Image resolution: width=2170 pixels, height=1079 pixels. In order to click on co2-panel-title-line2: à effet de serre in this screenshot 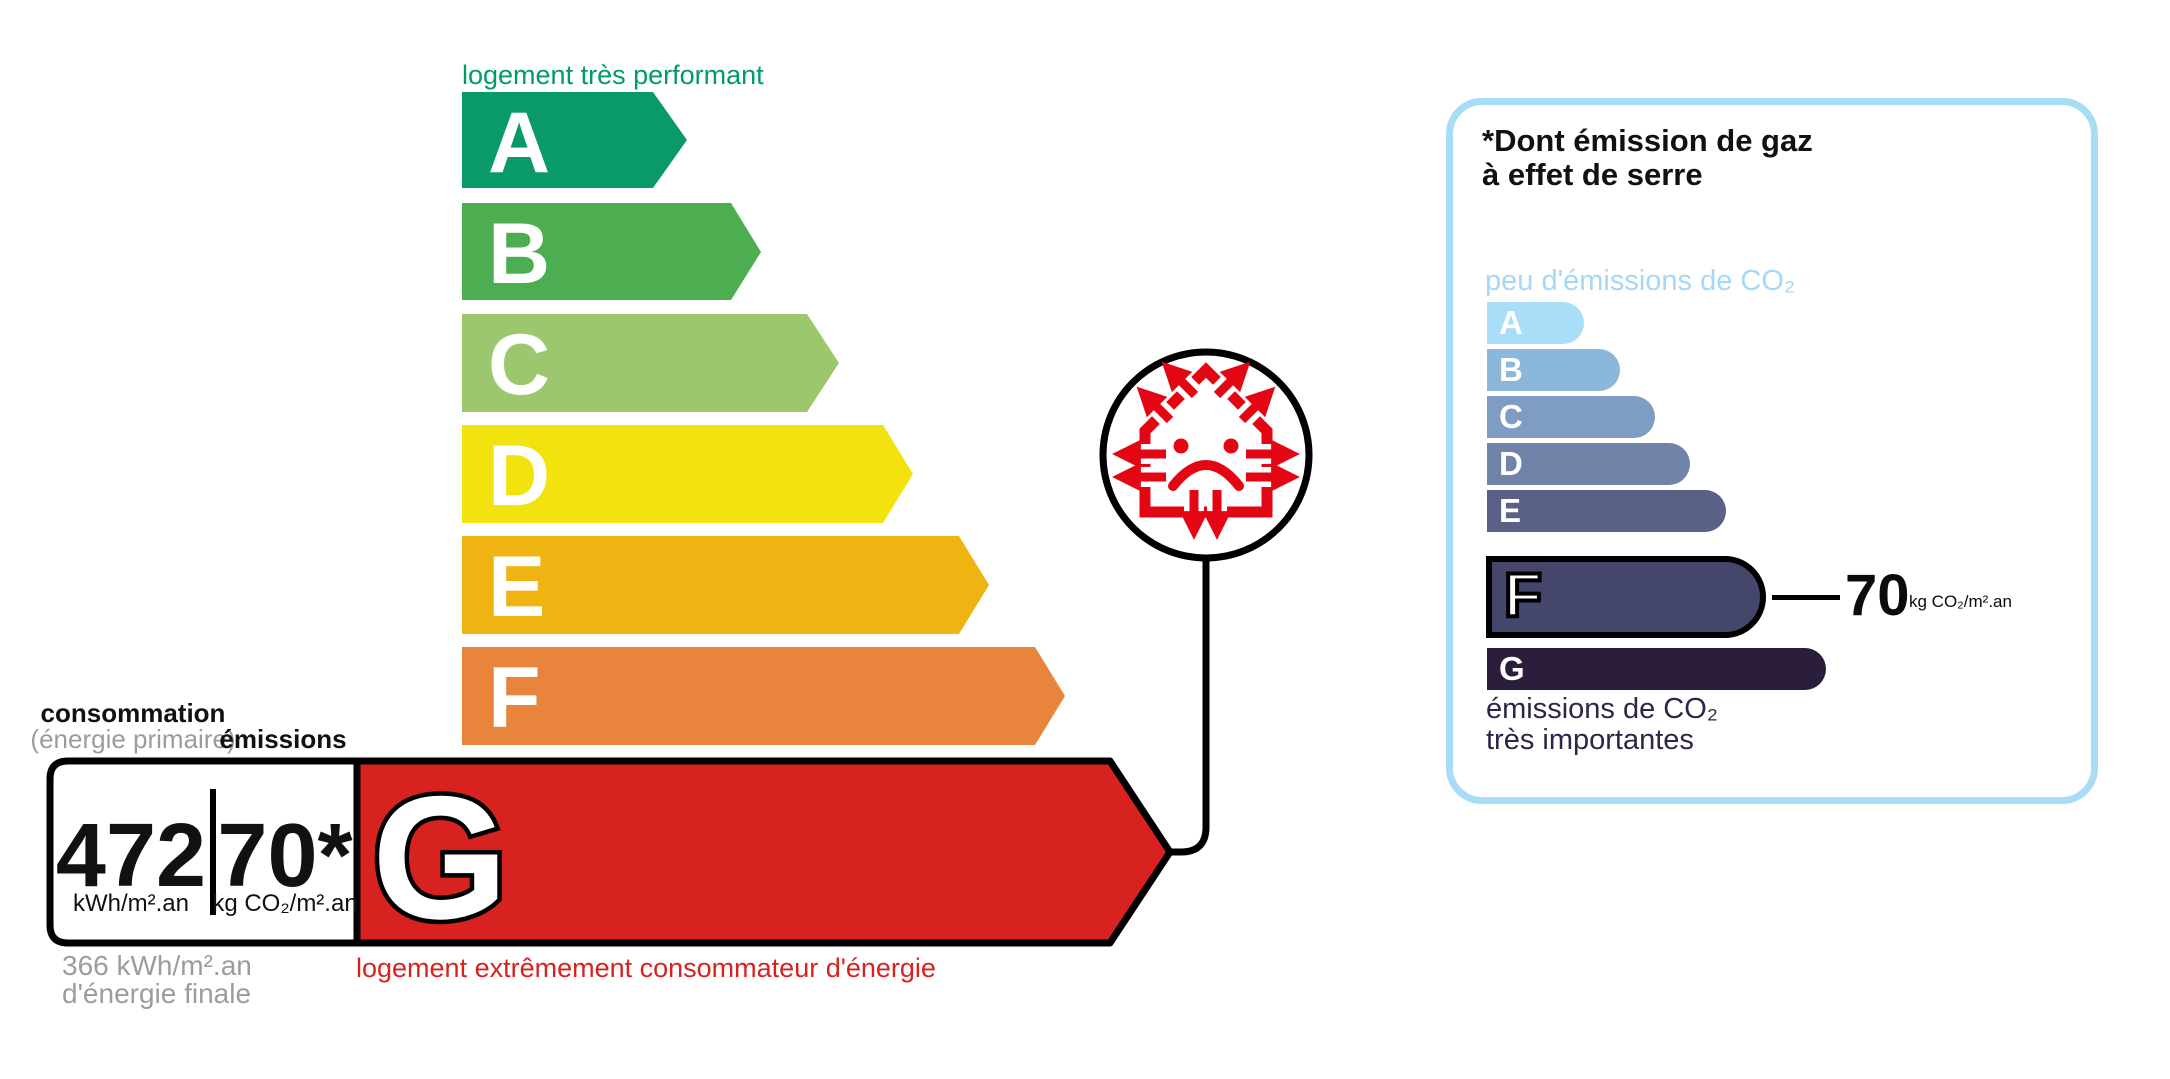, I will do `click(1592, 174)`.